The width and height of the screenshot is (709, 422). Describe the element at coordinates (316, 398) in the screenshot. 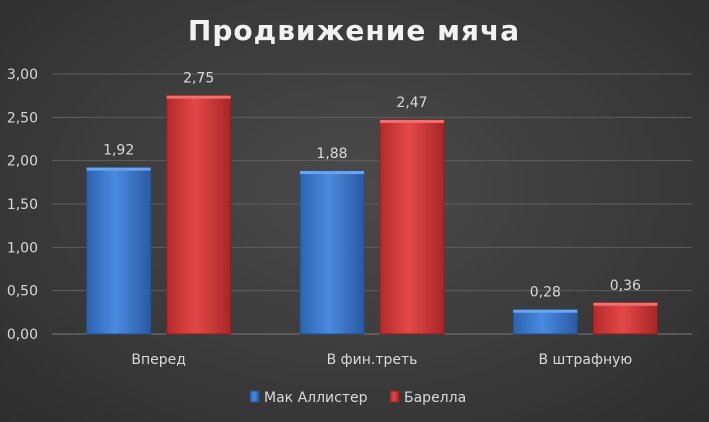

I see `legend-label: Мак Аллистер` at that location.